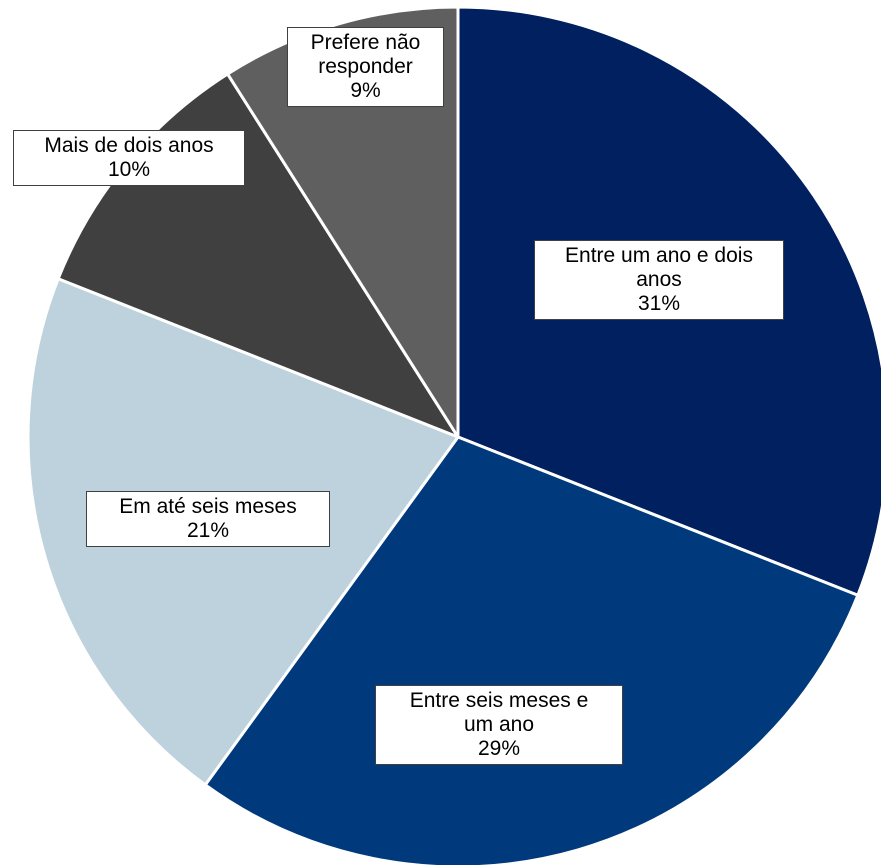 This screenshot has height=865, width=881. I want to click on data-label-line: Prefere não, so click(365, 42).